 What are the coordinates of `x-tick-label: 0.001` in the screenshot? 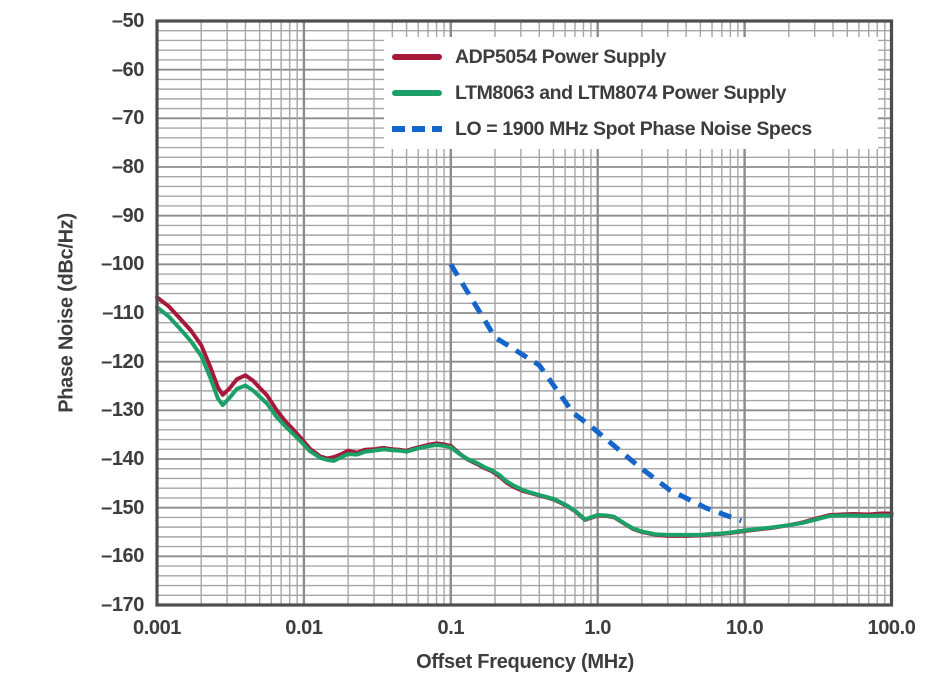 It's located at (157, 628).